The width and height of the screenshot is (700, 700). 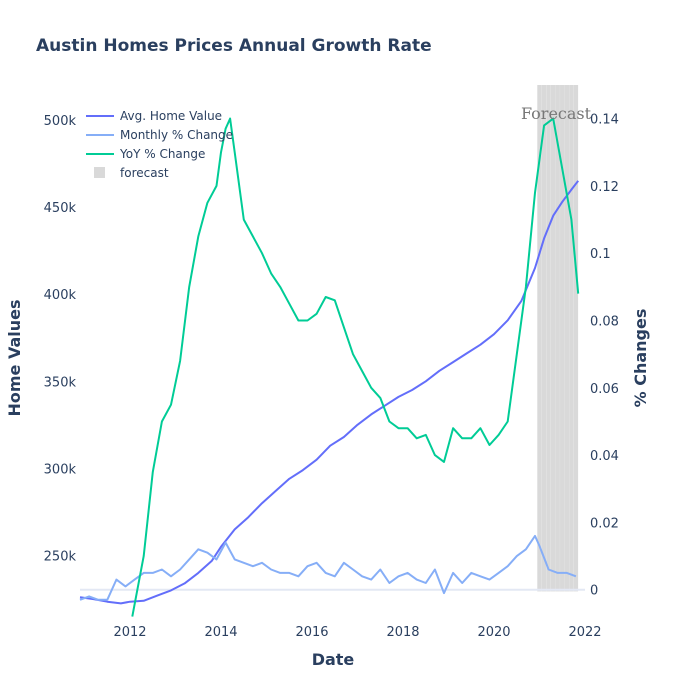 I want to click on x-tick-label: 2020, so click(x=493, y=632).